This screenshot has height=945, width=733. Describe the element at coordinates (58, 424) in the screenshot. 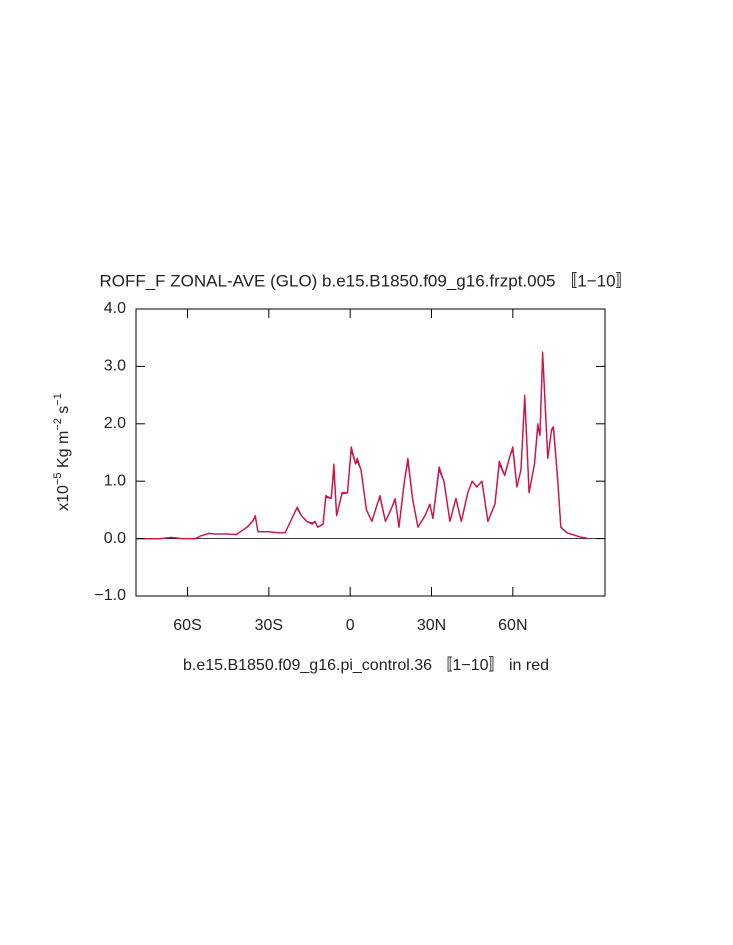

I see `y-label-sup: −2` at that location.